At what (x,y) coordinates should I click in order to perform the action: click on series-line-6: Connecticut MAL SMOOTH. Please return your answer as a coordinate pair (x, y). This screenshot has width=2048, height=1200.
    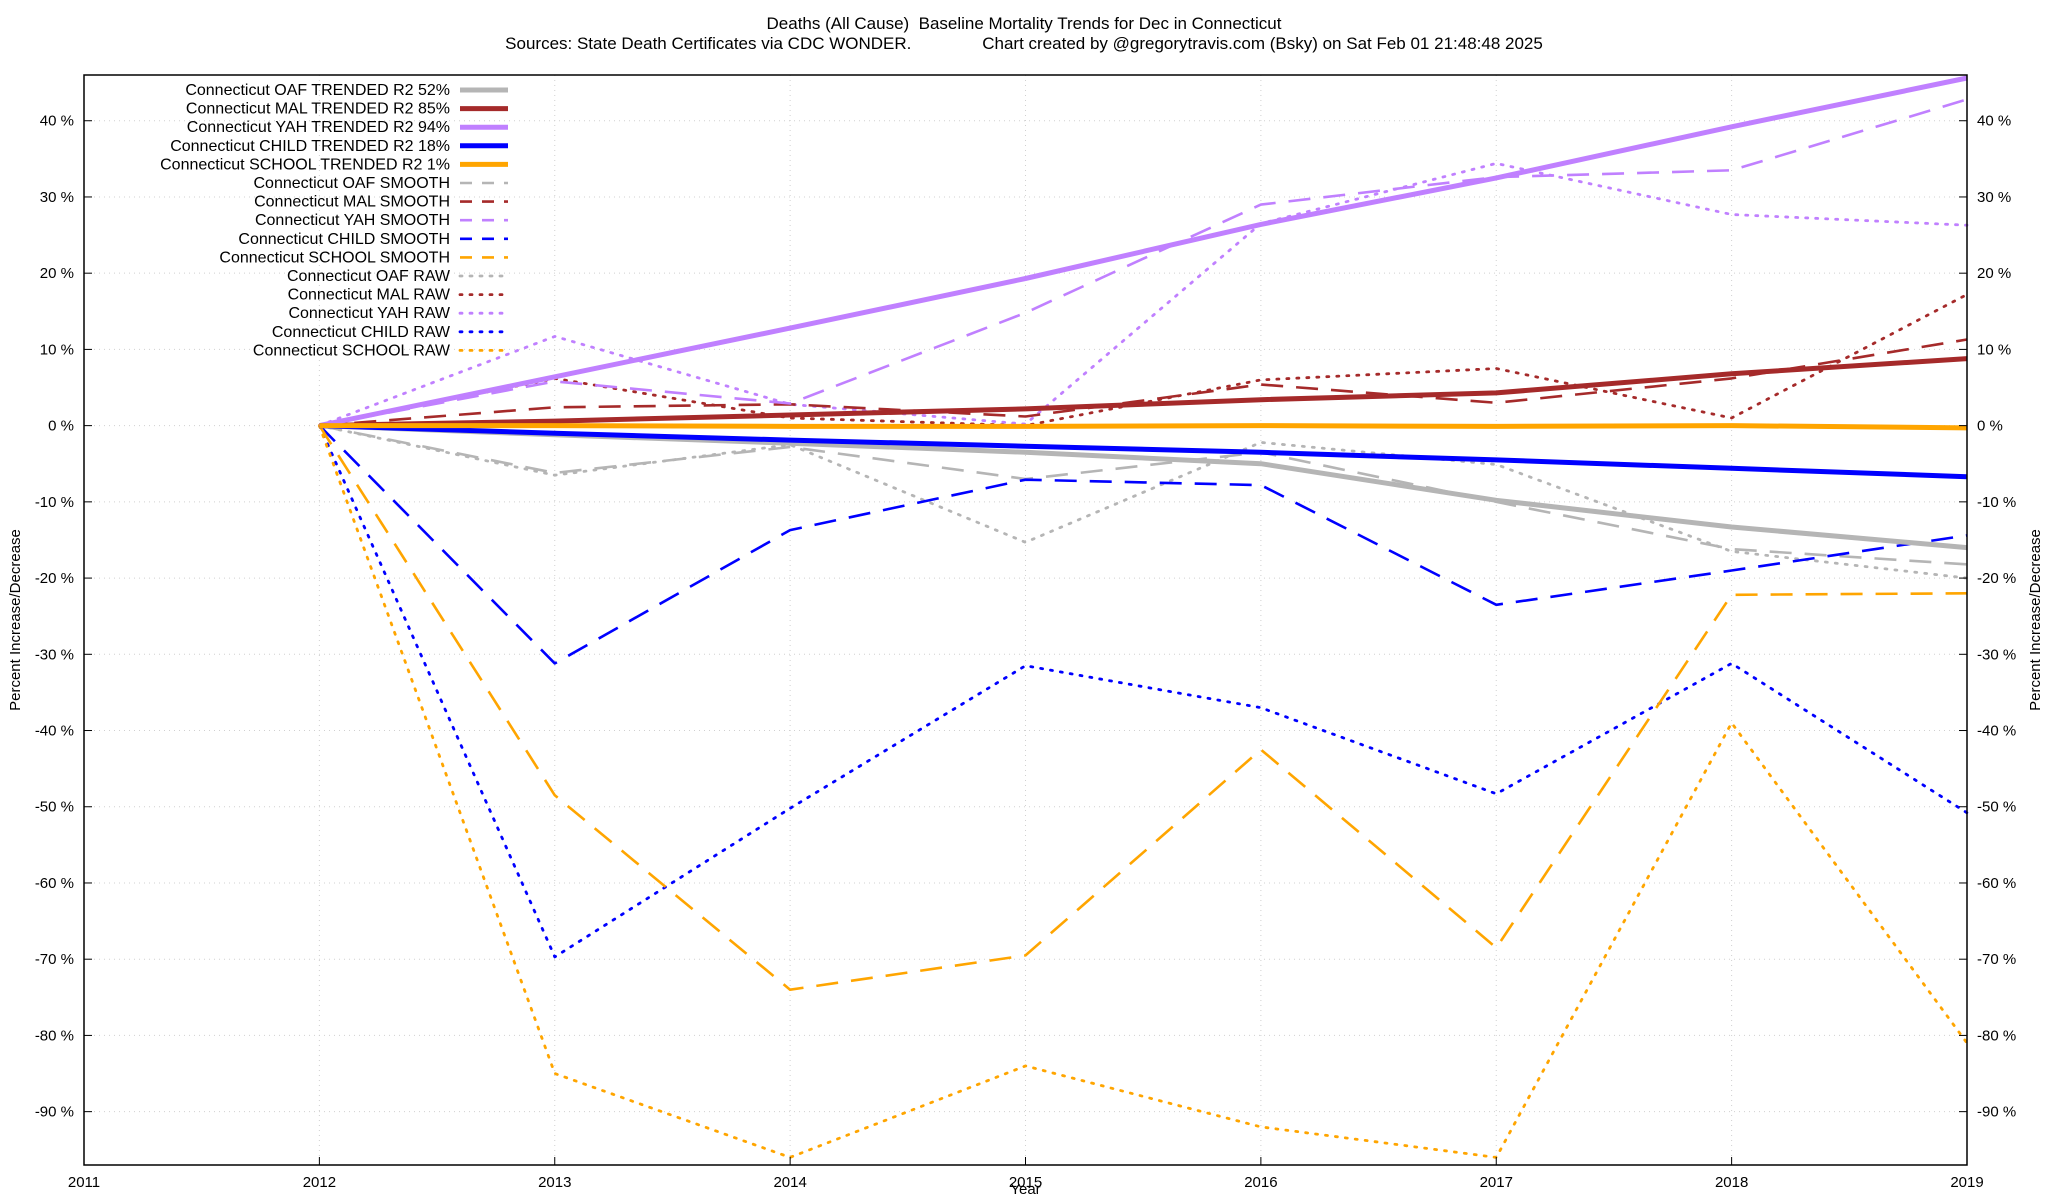
    Looking at the image, I should click on (1143, 382).